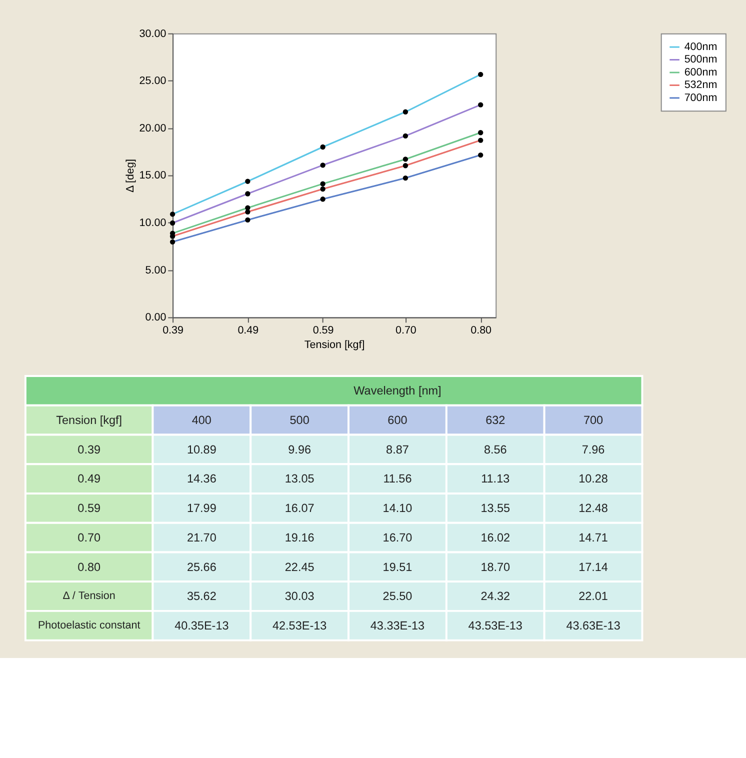  What do you see at coordinates (593, 420) in the screenshot?
I see `category-label: 700` at bounding box center [593, 420].